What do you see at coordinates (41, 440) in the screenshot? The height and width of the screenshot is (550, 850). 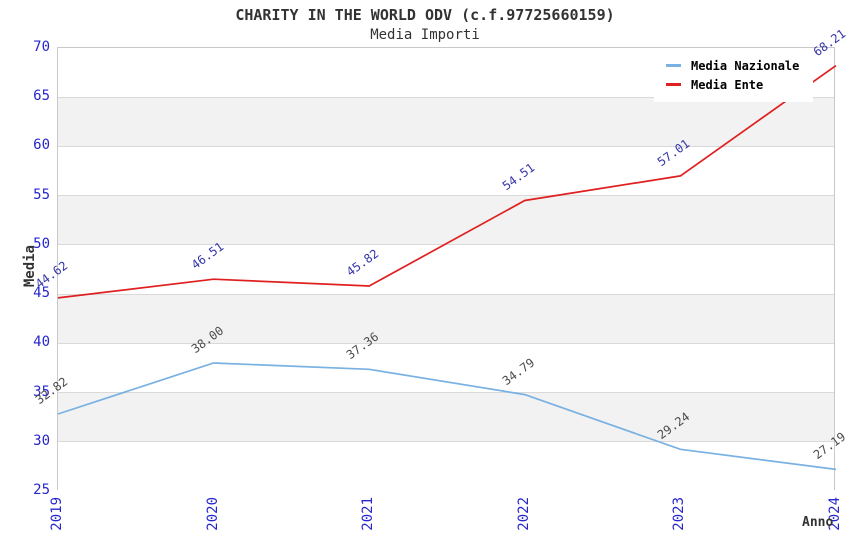 I see `y-tick-label: 30` at bounding box center [41, 440].